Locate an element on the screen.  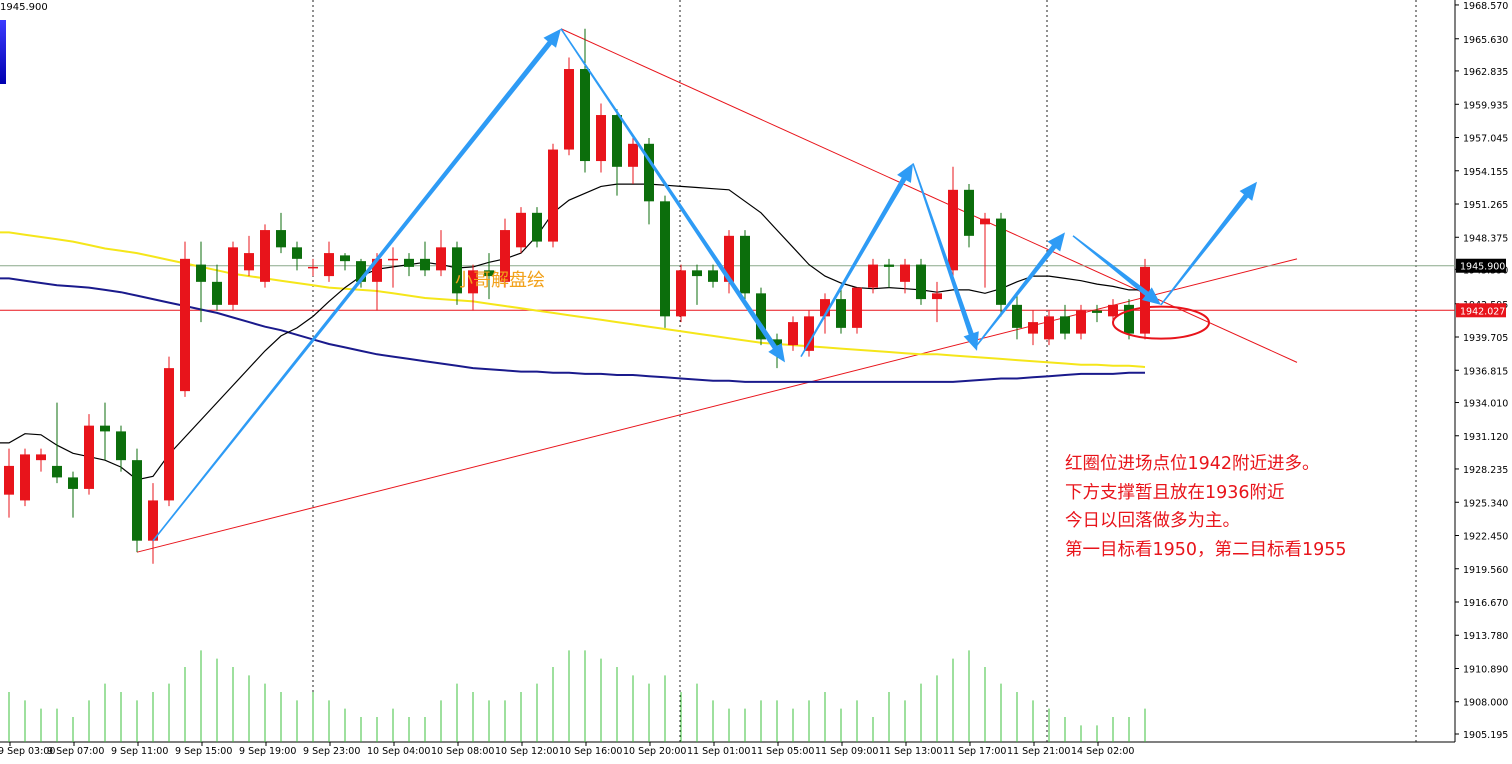
current-price-value: 1945.900 is located at coordinates (24, 7).